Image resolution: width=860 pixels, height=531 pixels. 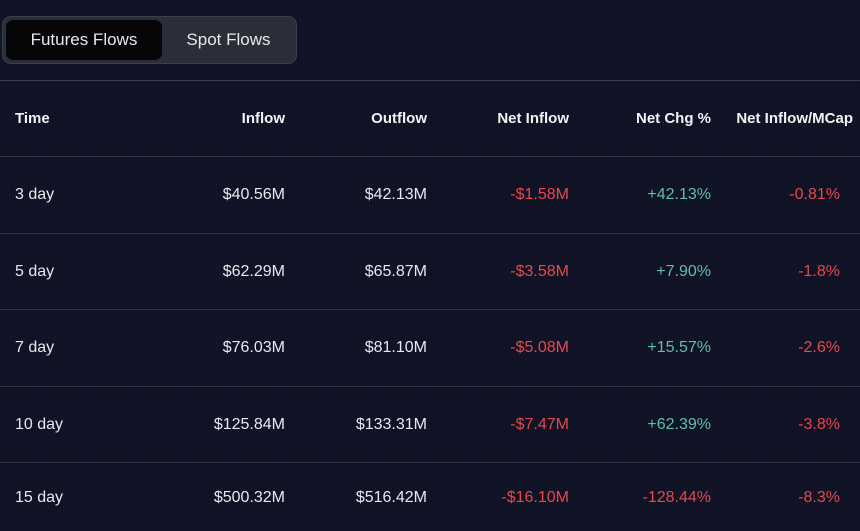 What do you see at coordinates (819, 271) in the screenshot?
I see `cell-net-inflow-mcap: -1.8%` at bounding box center [819, 271].